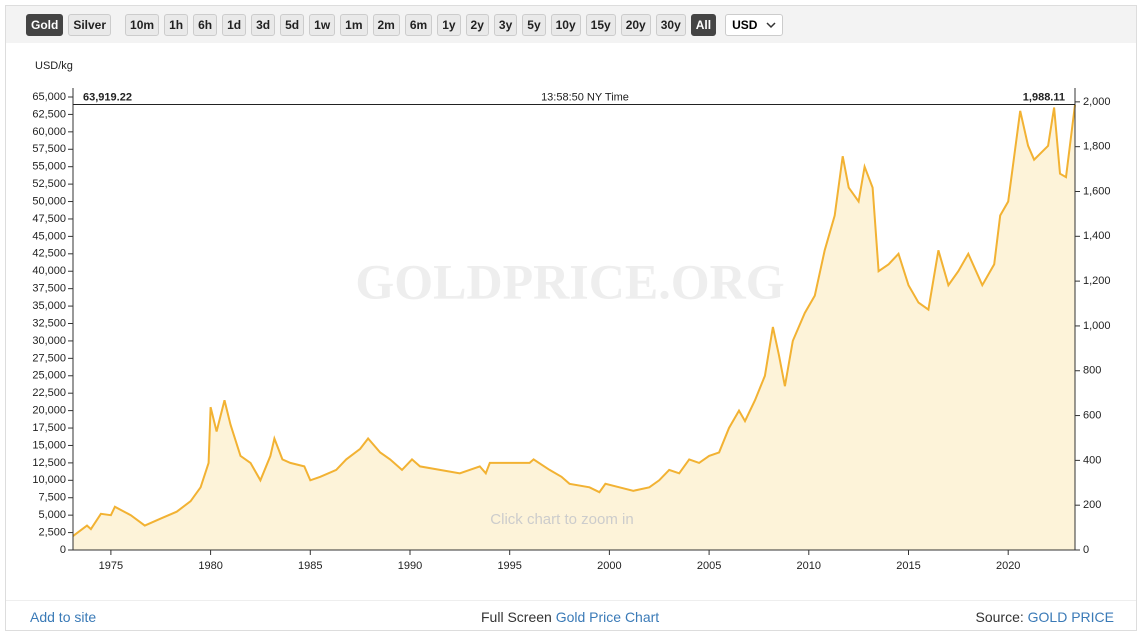 The image size is (1143, 636). I want to click on y-tick-label: 55,000, so click(49, 167).